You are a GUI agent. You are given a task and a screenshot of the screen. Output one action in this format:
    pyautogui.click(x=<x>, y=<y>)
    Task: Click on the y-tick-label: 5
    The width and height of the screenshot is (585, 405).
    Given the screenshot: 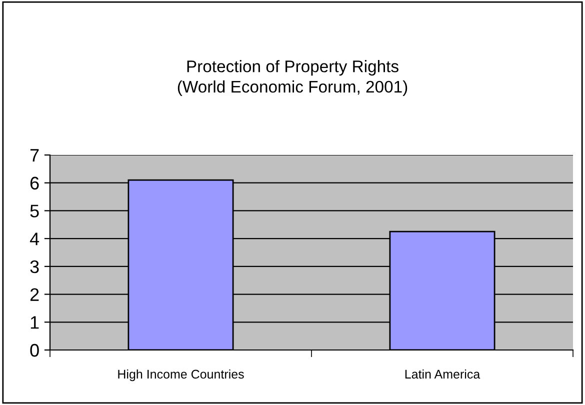 What is the action you would take?
    pyautogui.click(x=34, y=211)
    